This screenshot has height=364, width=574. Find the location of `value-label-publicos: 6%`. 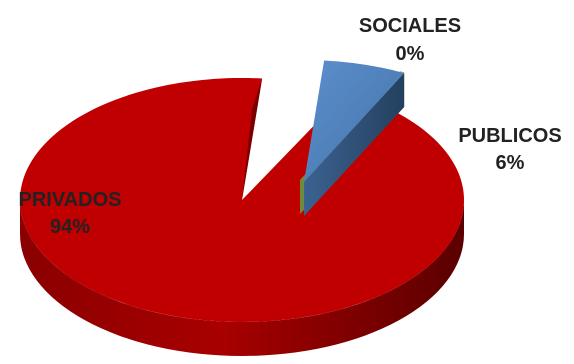

value-label-publicos: 6% is located at coordinates (510, 163).